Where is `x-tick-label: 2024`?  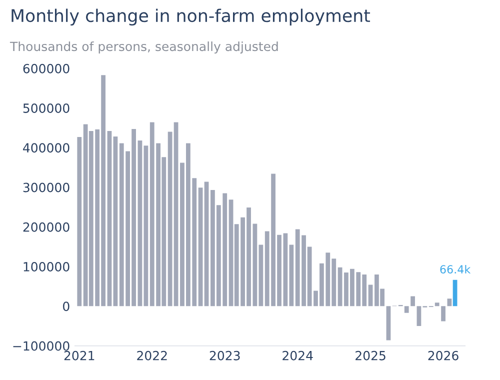 x-tick-label: 2024 is located at coordinates (297, 355).